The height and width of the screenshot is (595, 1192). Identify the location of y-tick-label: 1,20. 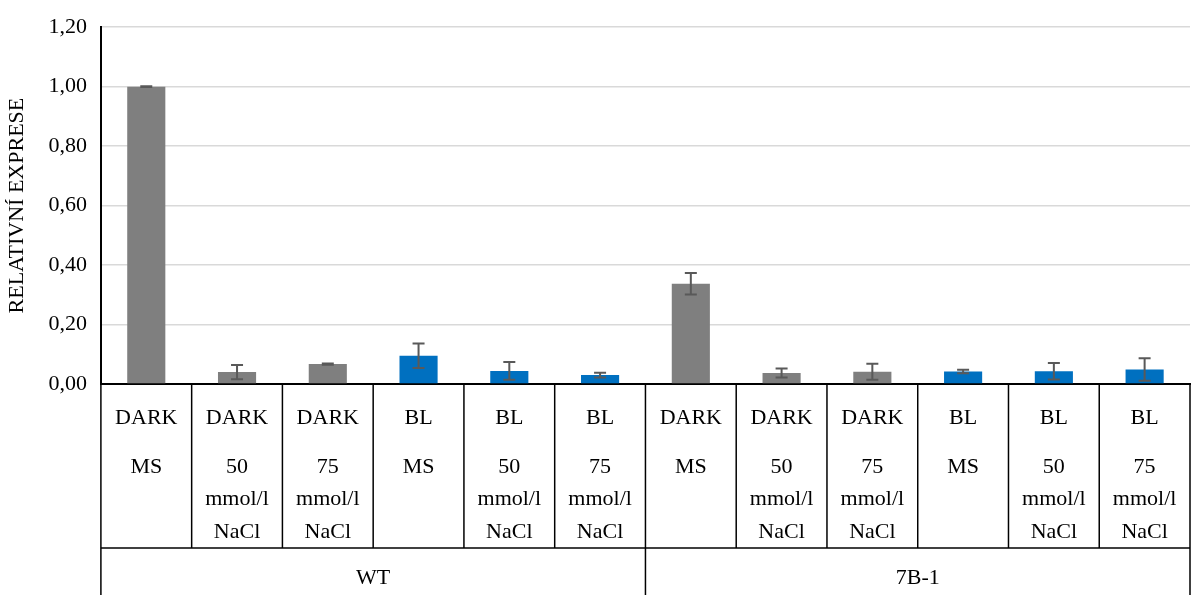
(67, 25).